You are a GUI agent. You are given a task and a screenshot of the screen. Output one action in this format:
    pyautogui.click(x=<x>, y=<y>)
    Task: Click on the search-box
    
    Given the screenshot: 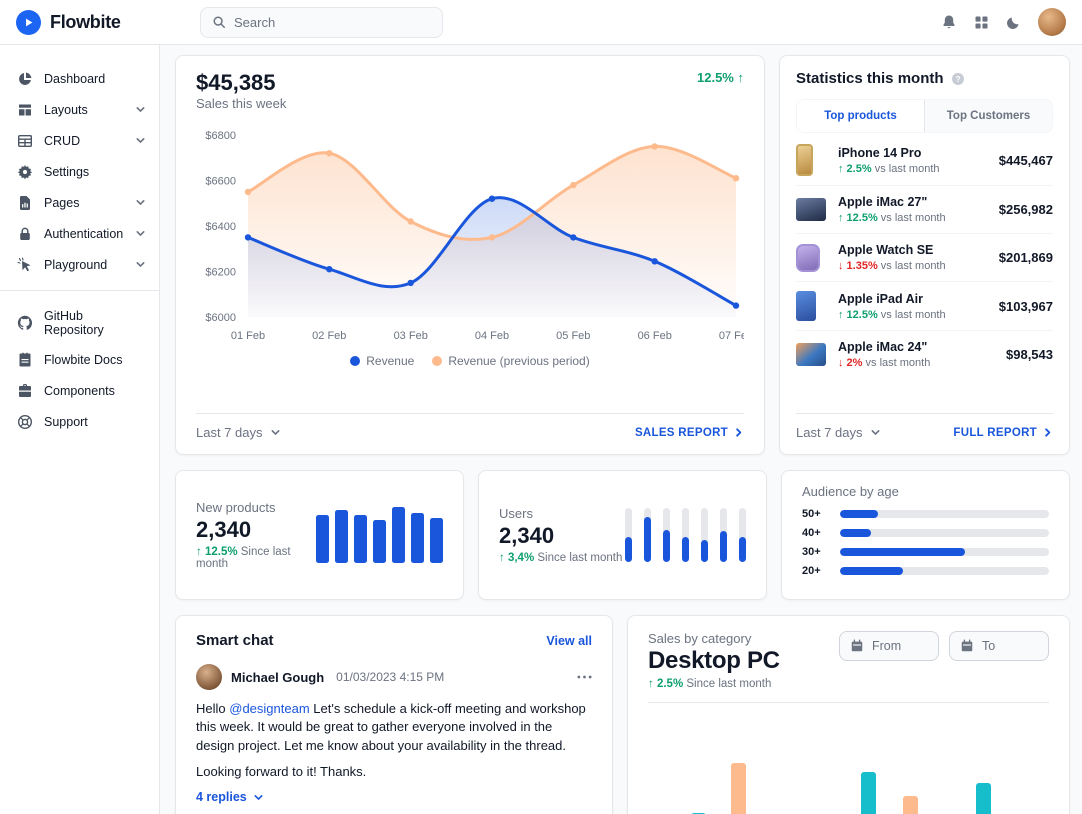 What is the action you would take?
    pyautogui.click(x=321, y=22)
    